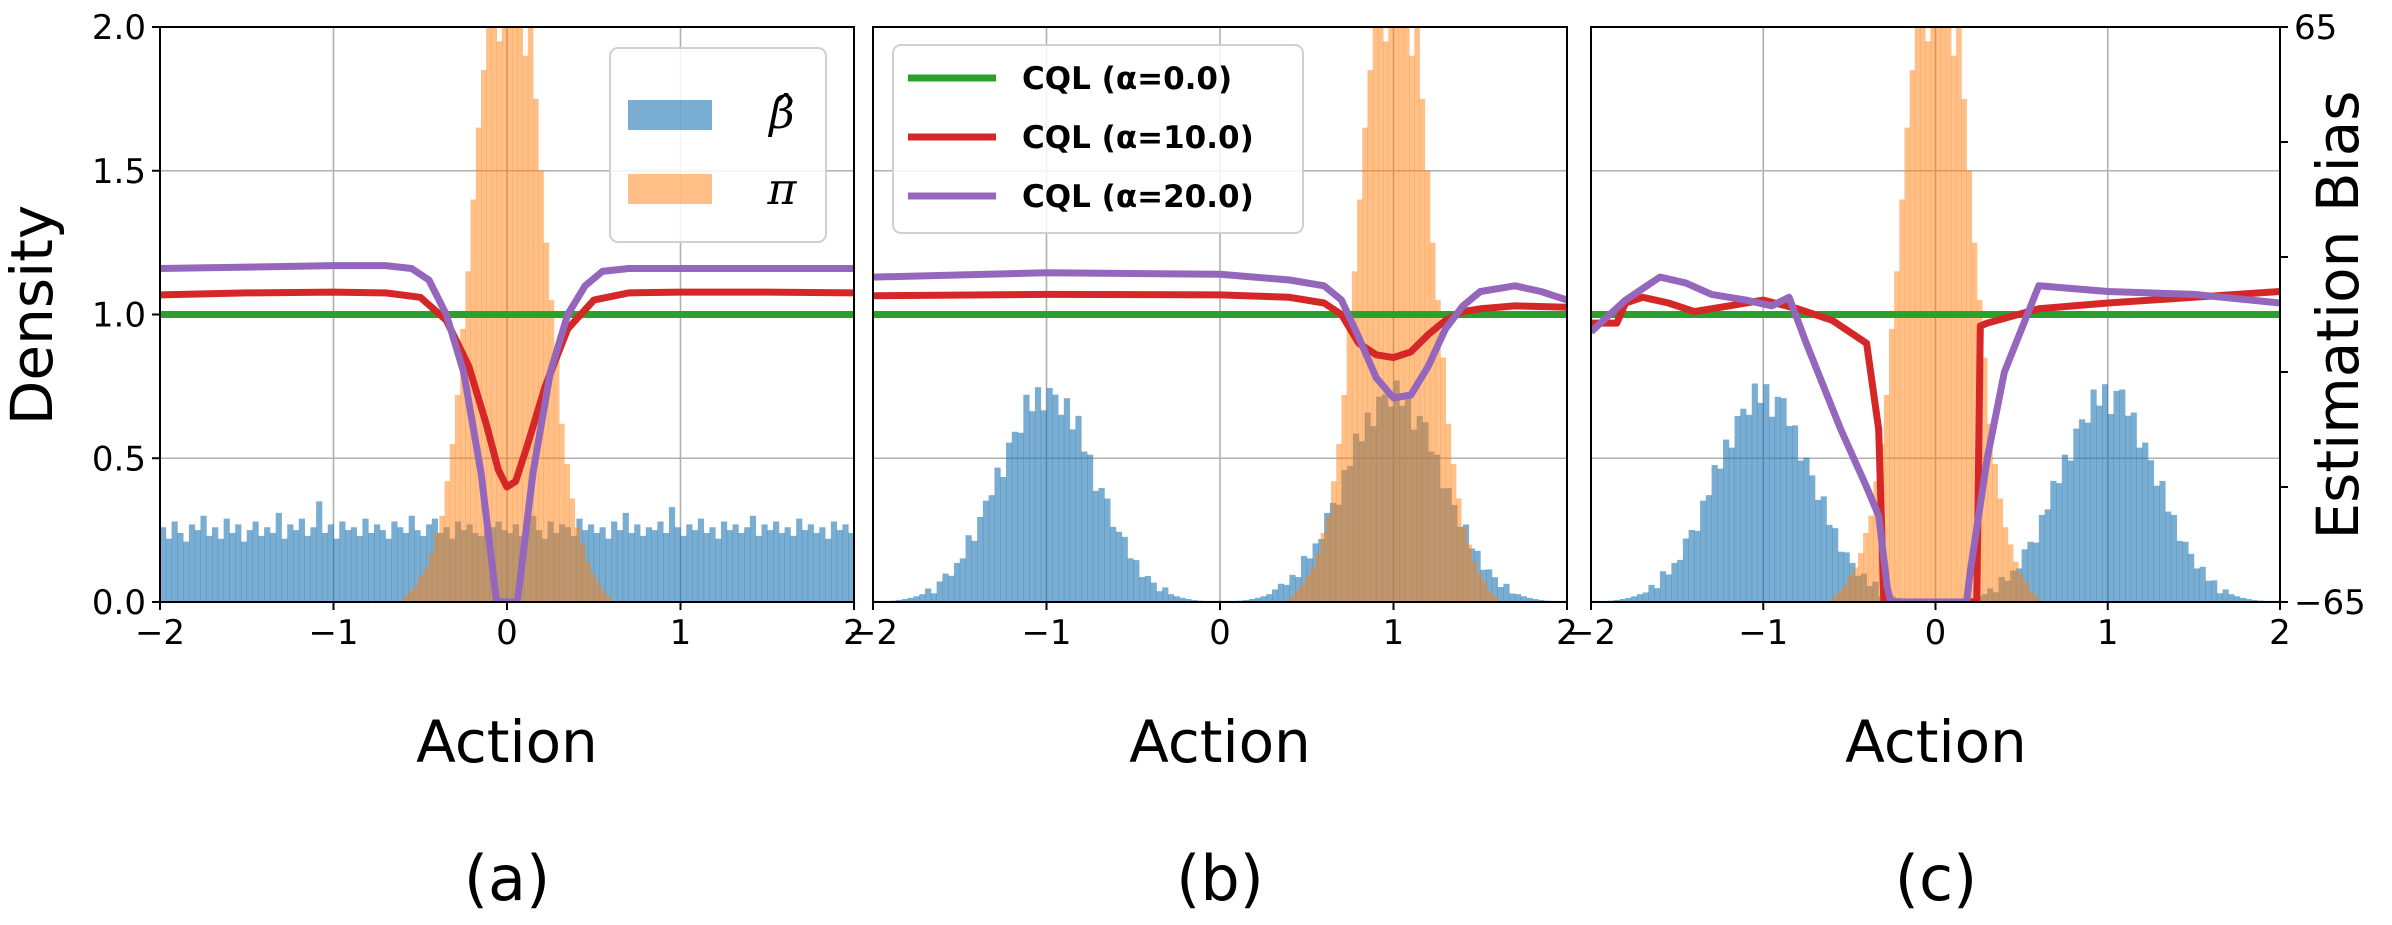 This screenshot has width=2392, height=925. I want to click on lines-b, so click(1220, 335).